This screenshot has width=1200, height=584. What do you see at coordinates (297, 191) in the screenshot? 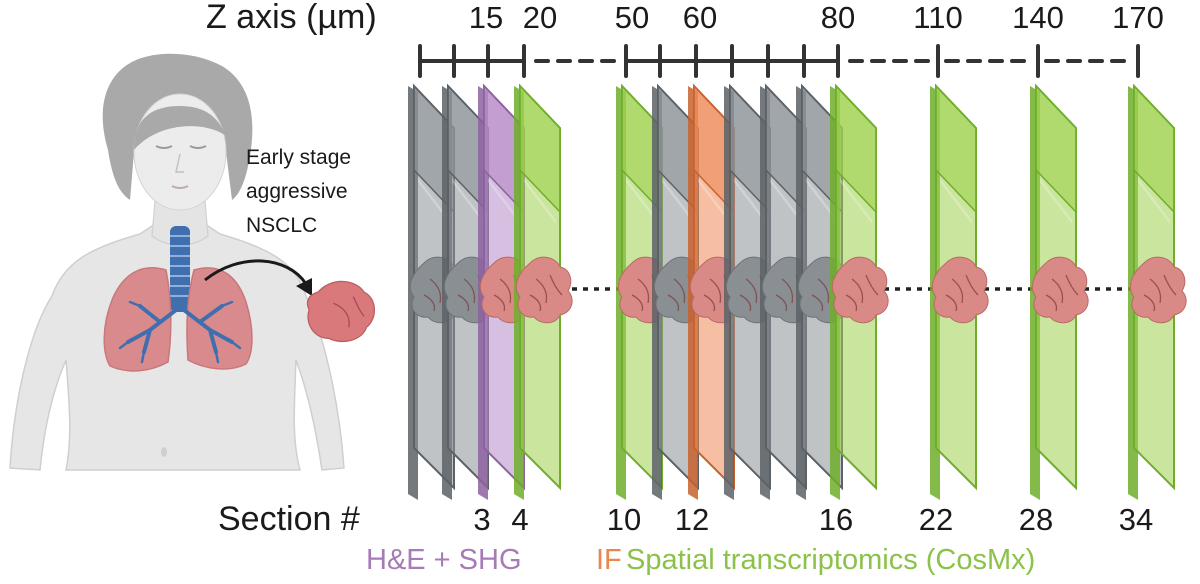
I see `patient-label-line2: aggressive` at bounding box center [297, 191].